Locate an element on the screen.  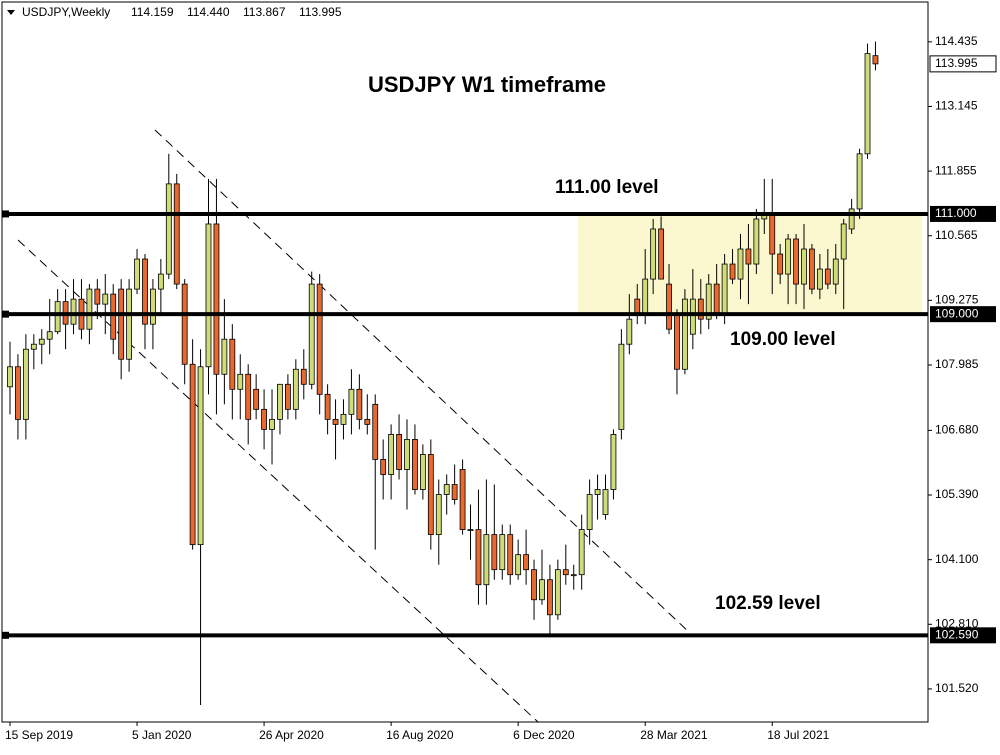
y-tick-label: 104.100 is located at coordinates (957, 559).